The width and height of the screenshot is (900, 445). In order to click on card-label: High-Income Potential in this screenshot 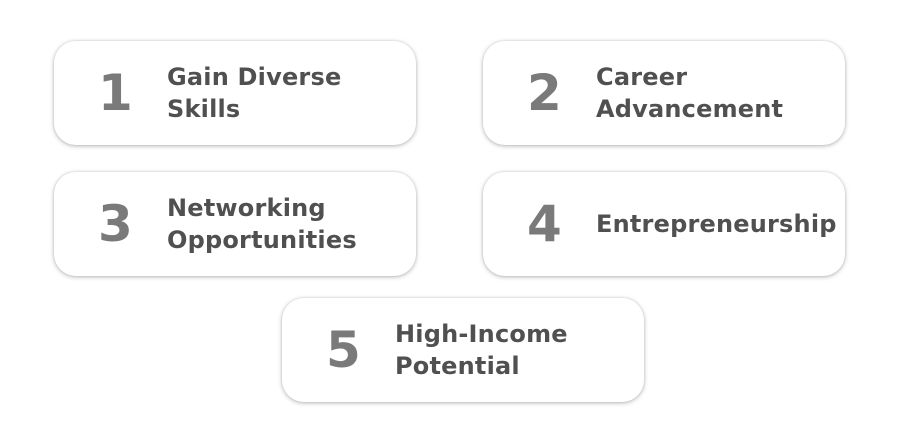, I will do `click(515, 350)`.